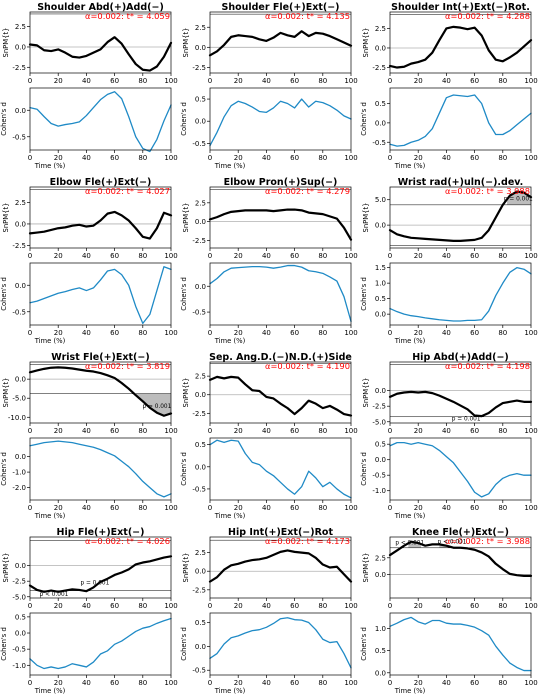  I want to click on threshold-label: α=0.002: t* = 3.819, so click(127, 366).